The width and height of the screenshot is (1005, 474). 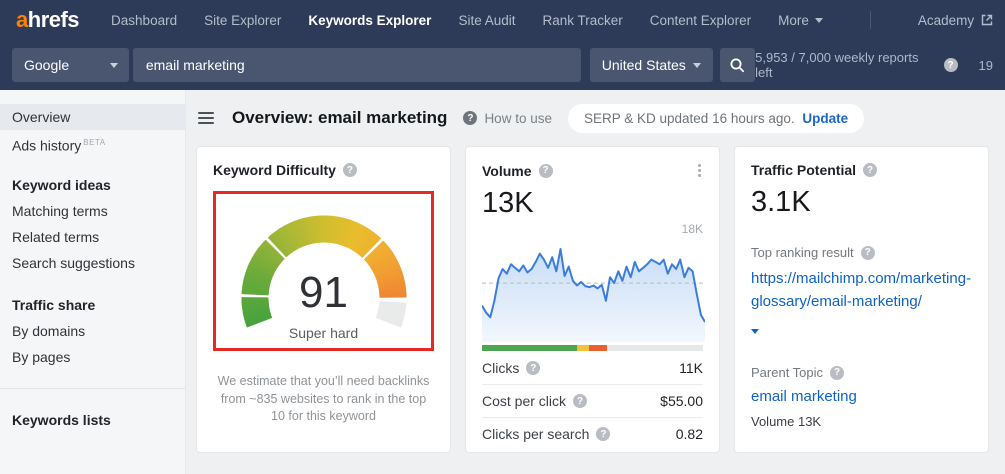 What do you see at coordinates (870, 20) in the screenshot?
I see `nav-divider` at bounding box center [870, 20].